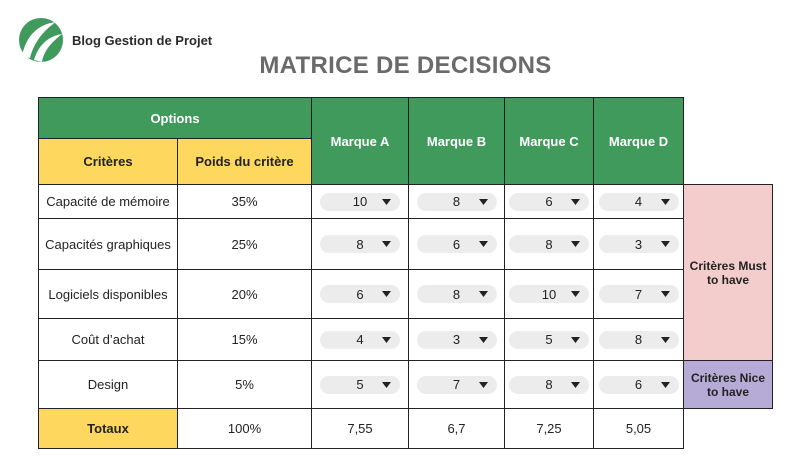 This screenshot has height=456, width=811. I want to click on group-nice-label: Critères Nice to have, so click(728, 384).